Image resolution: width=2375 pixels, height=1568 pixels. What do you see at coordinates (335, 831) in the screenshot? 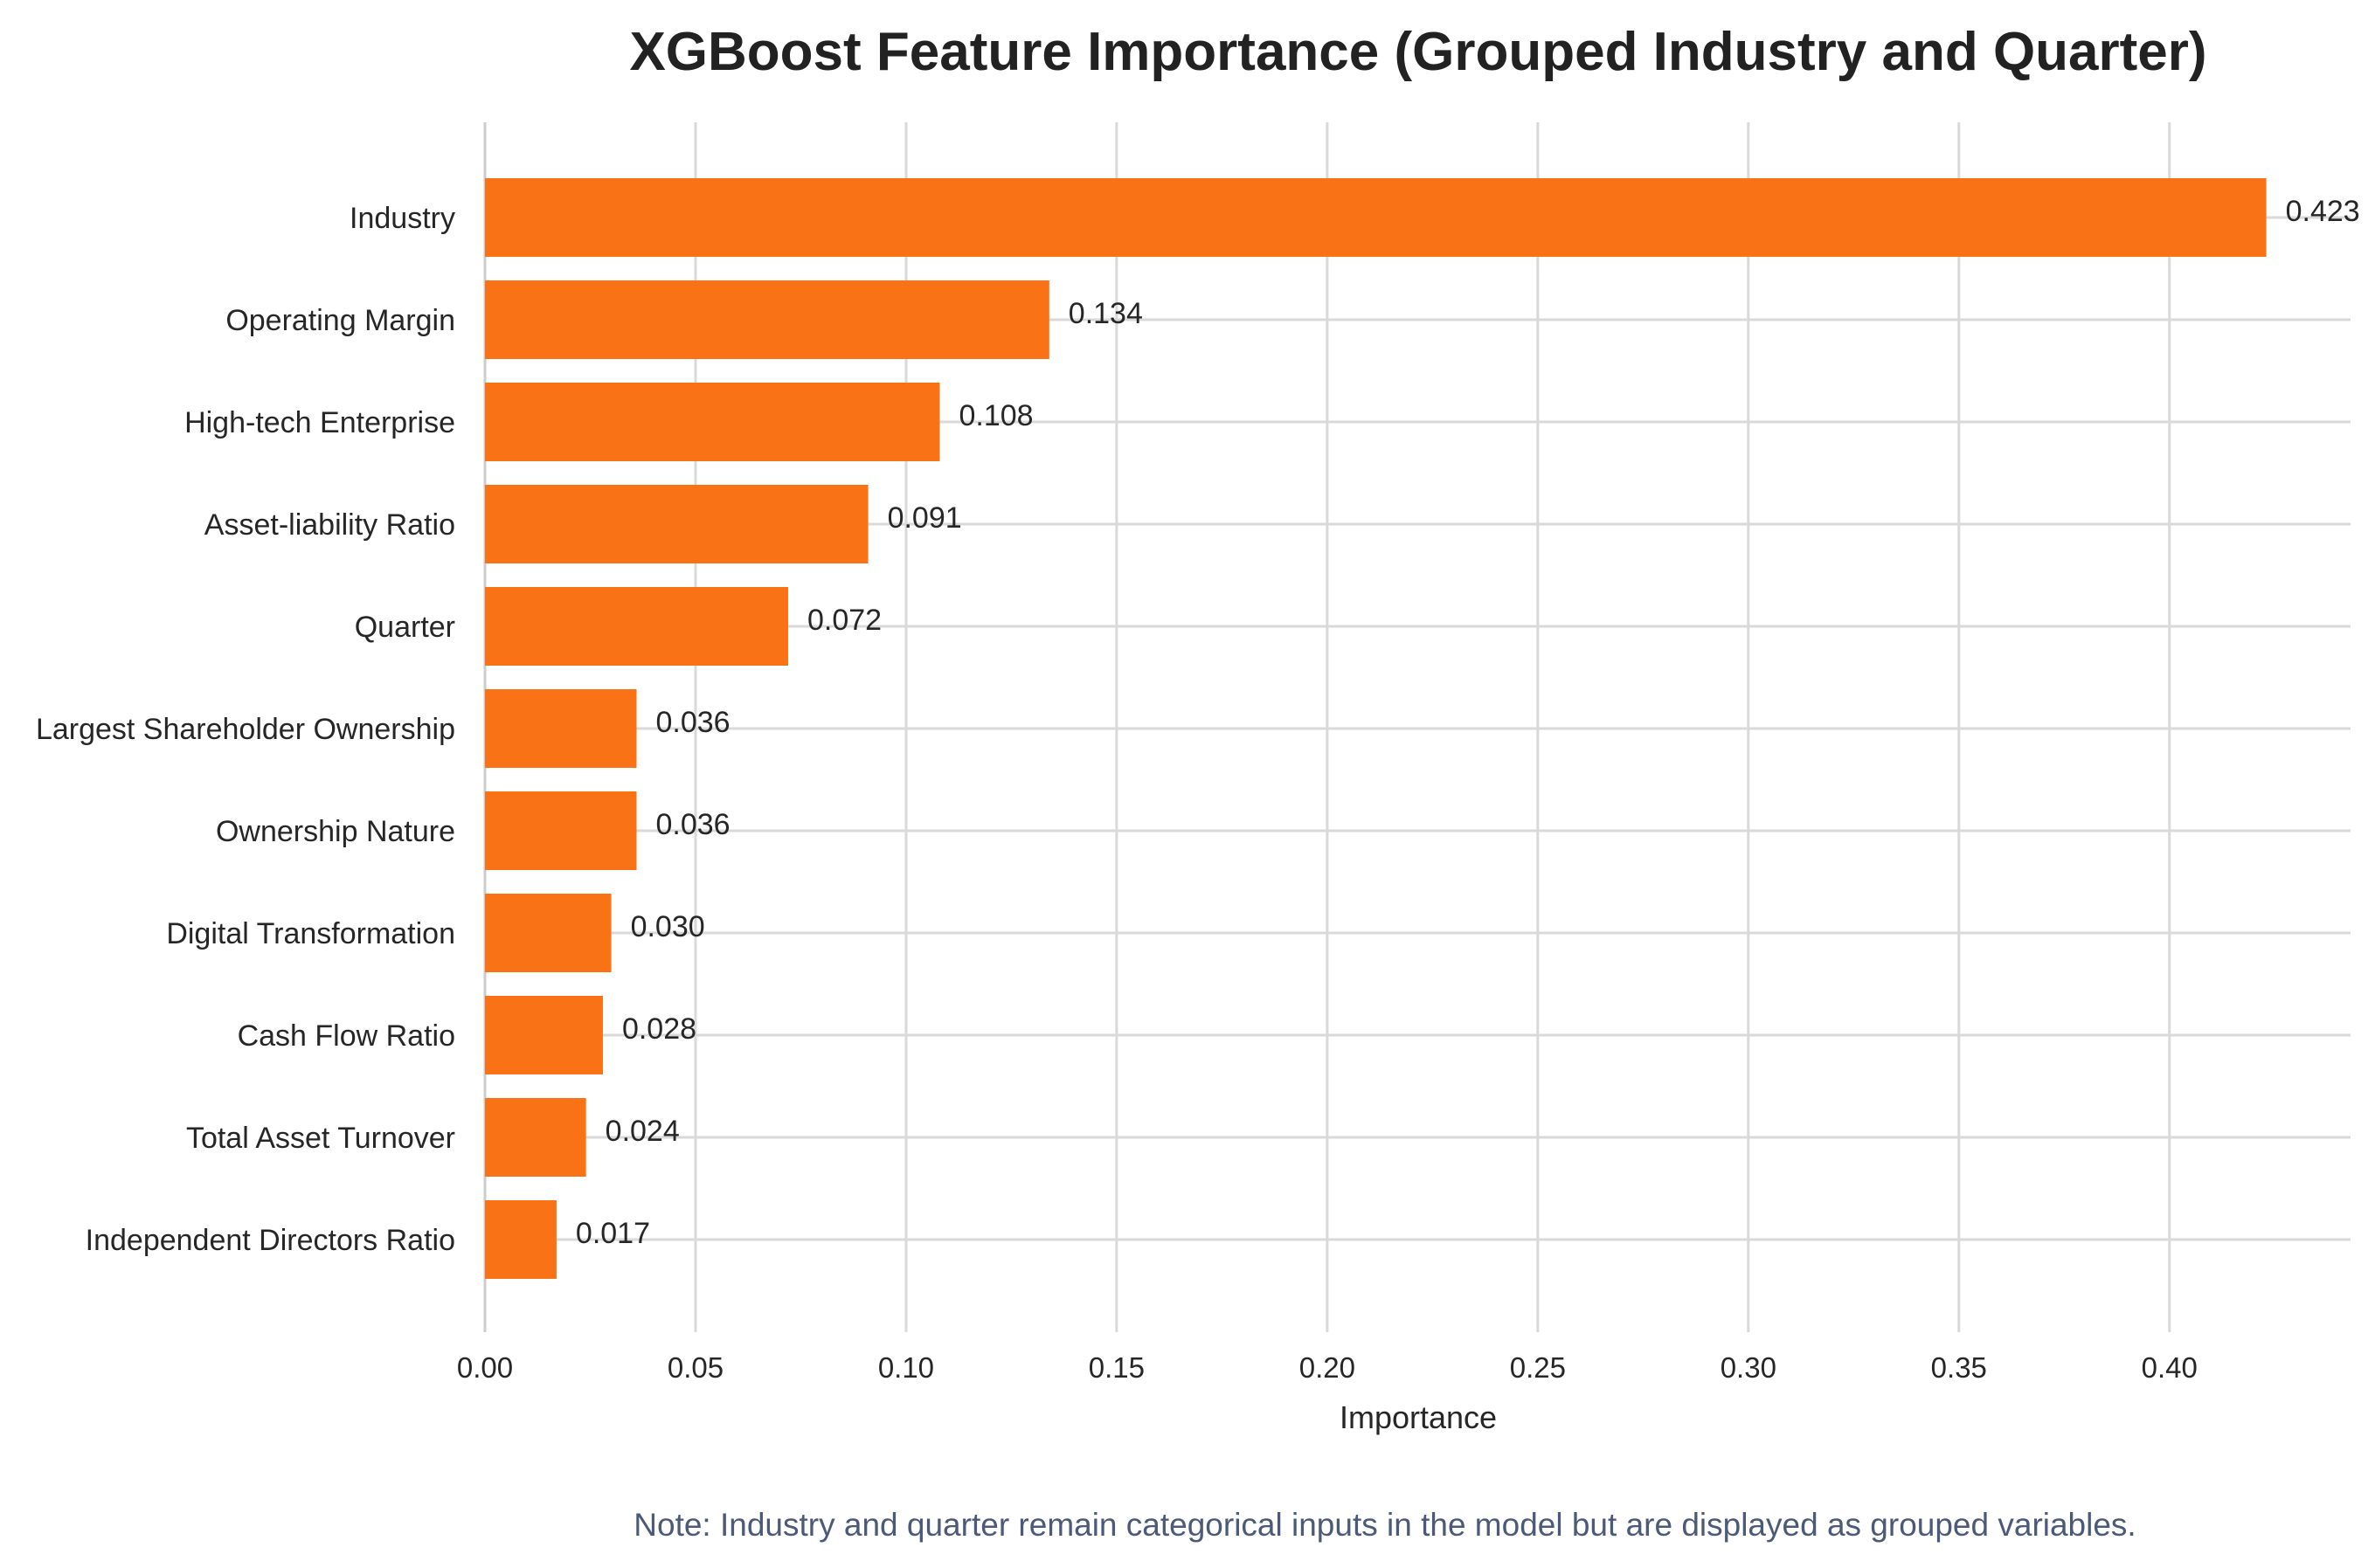
I see `category-label: Ownership Nature` at bounding box center [335, 831].